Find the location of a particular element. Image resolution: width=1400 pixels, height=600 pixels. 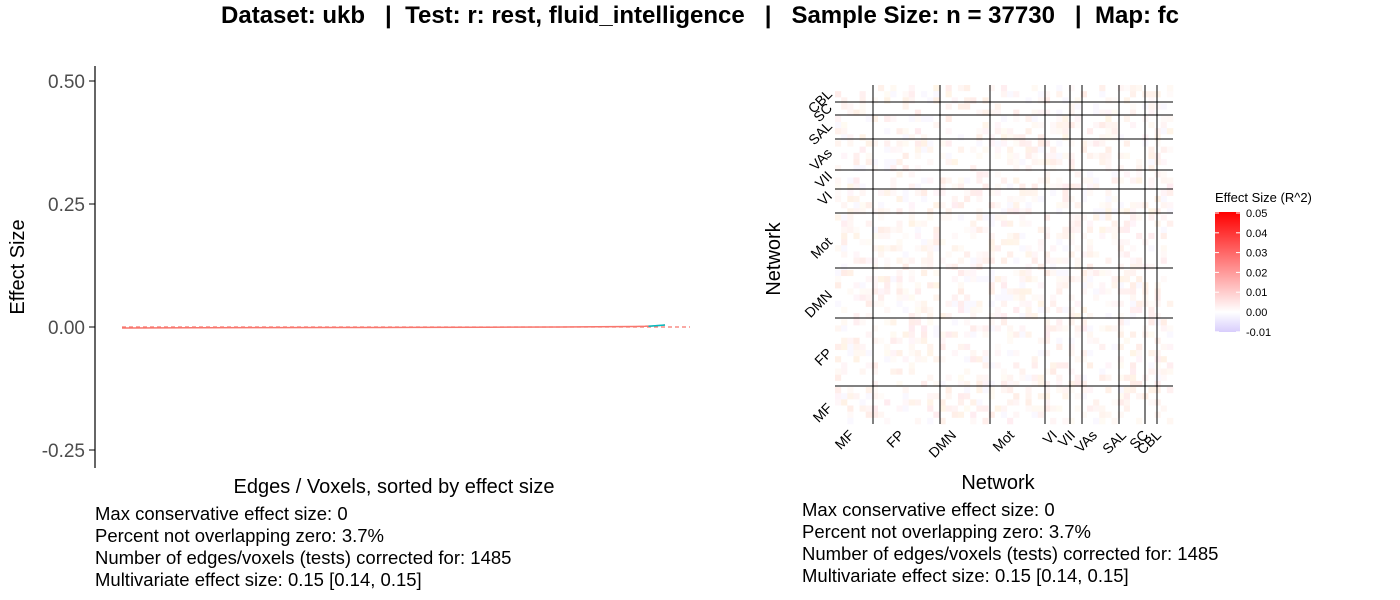

legend-title: Effect Size (R^2) is located at coordinates (1263, 197).